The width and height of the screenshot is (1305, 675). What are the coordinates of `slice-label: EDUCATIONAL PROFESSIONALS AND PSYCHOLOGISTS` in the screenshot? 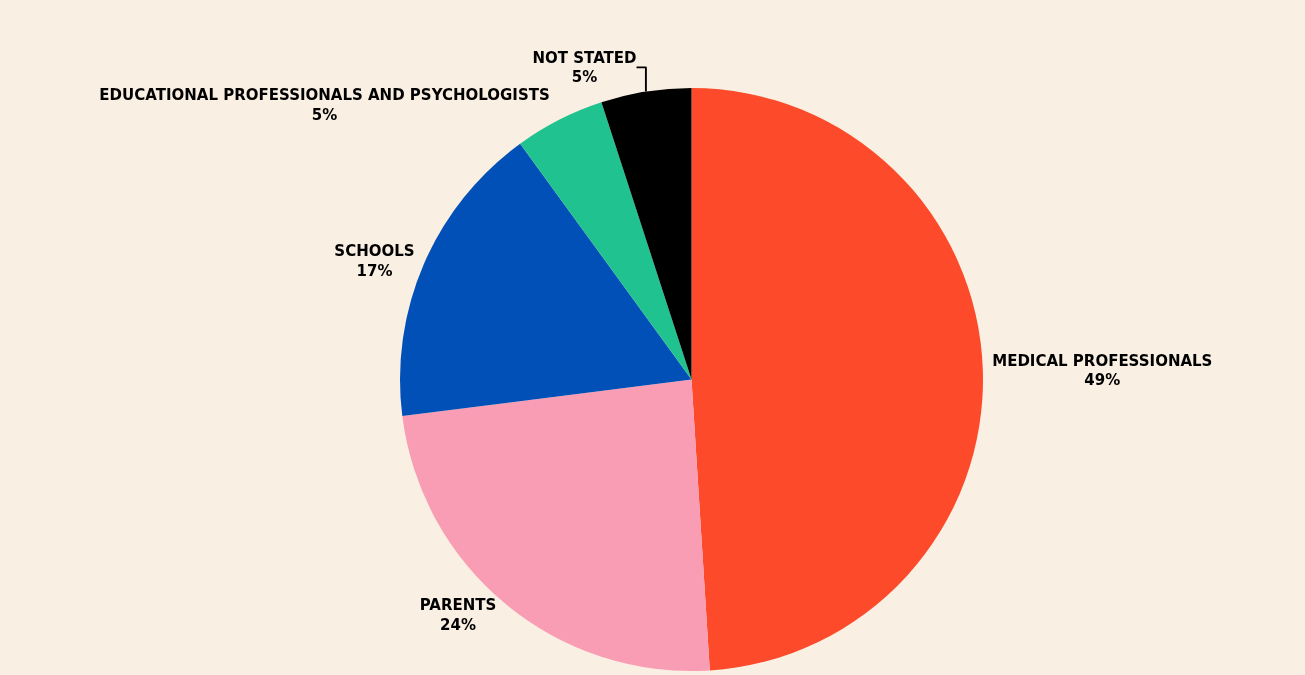 It's located at (324, 95).